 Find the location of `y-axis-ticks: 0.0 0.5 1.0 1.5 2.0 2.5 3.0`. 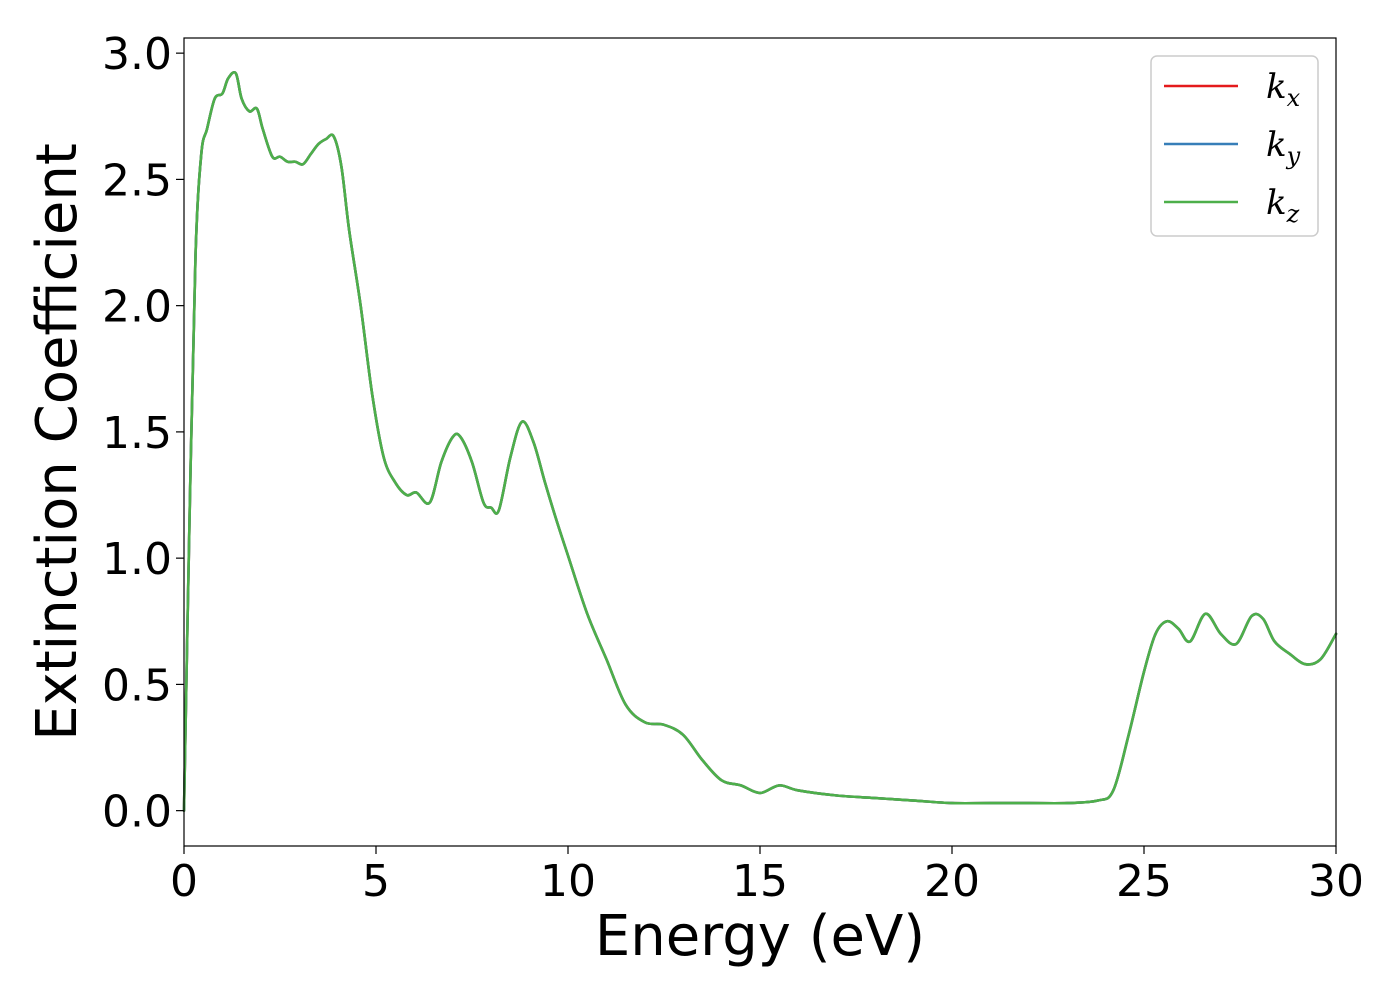

y-axis-ticks: 0.0 0.5 1.0 1.5 2.0 2.5 3.0 is located at coordinates (143, 433).